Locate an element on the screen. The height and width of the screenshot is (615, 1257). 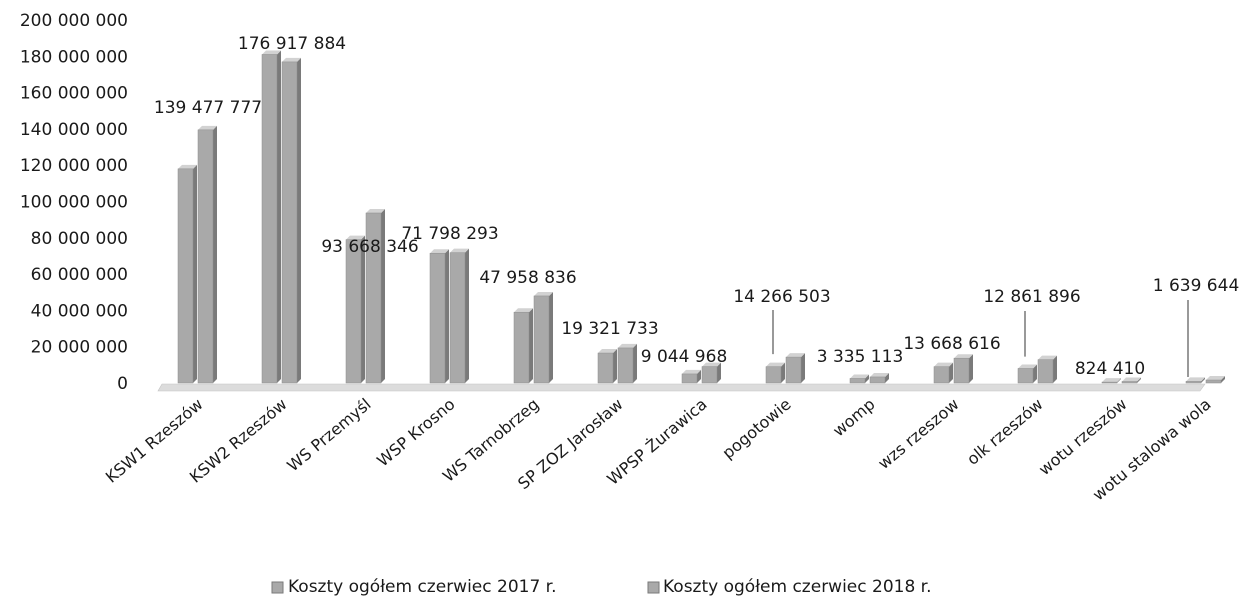
data-label: 139 477 777 is located at coordinates (208, 108).